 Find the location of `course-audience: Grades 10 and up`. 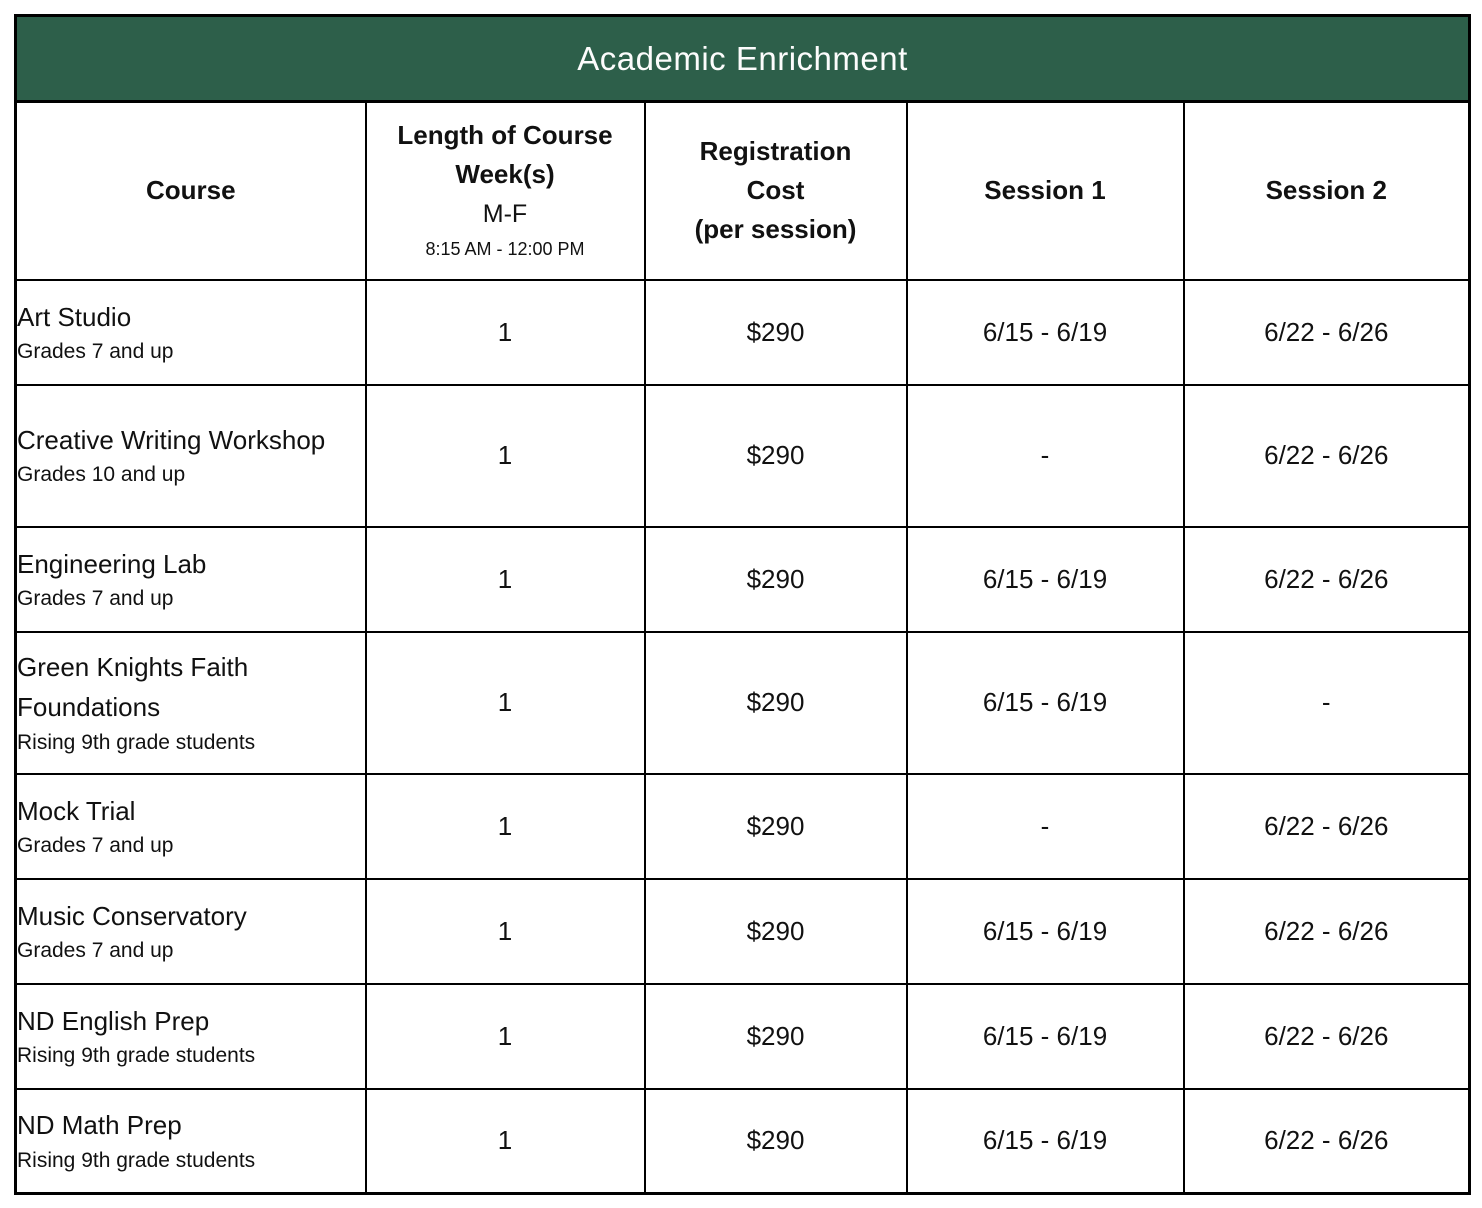

course-audience: Grades 10 and up is located at coordinates (101, 475).